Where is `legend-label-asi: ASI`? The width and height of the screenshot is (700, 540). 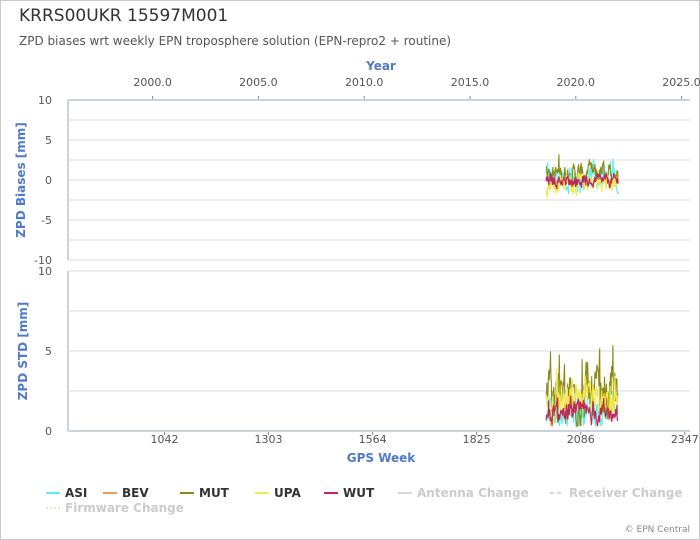 legend-label-asi: ASI is located at coordinates (76, 493).